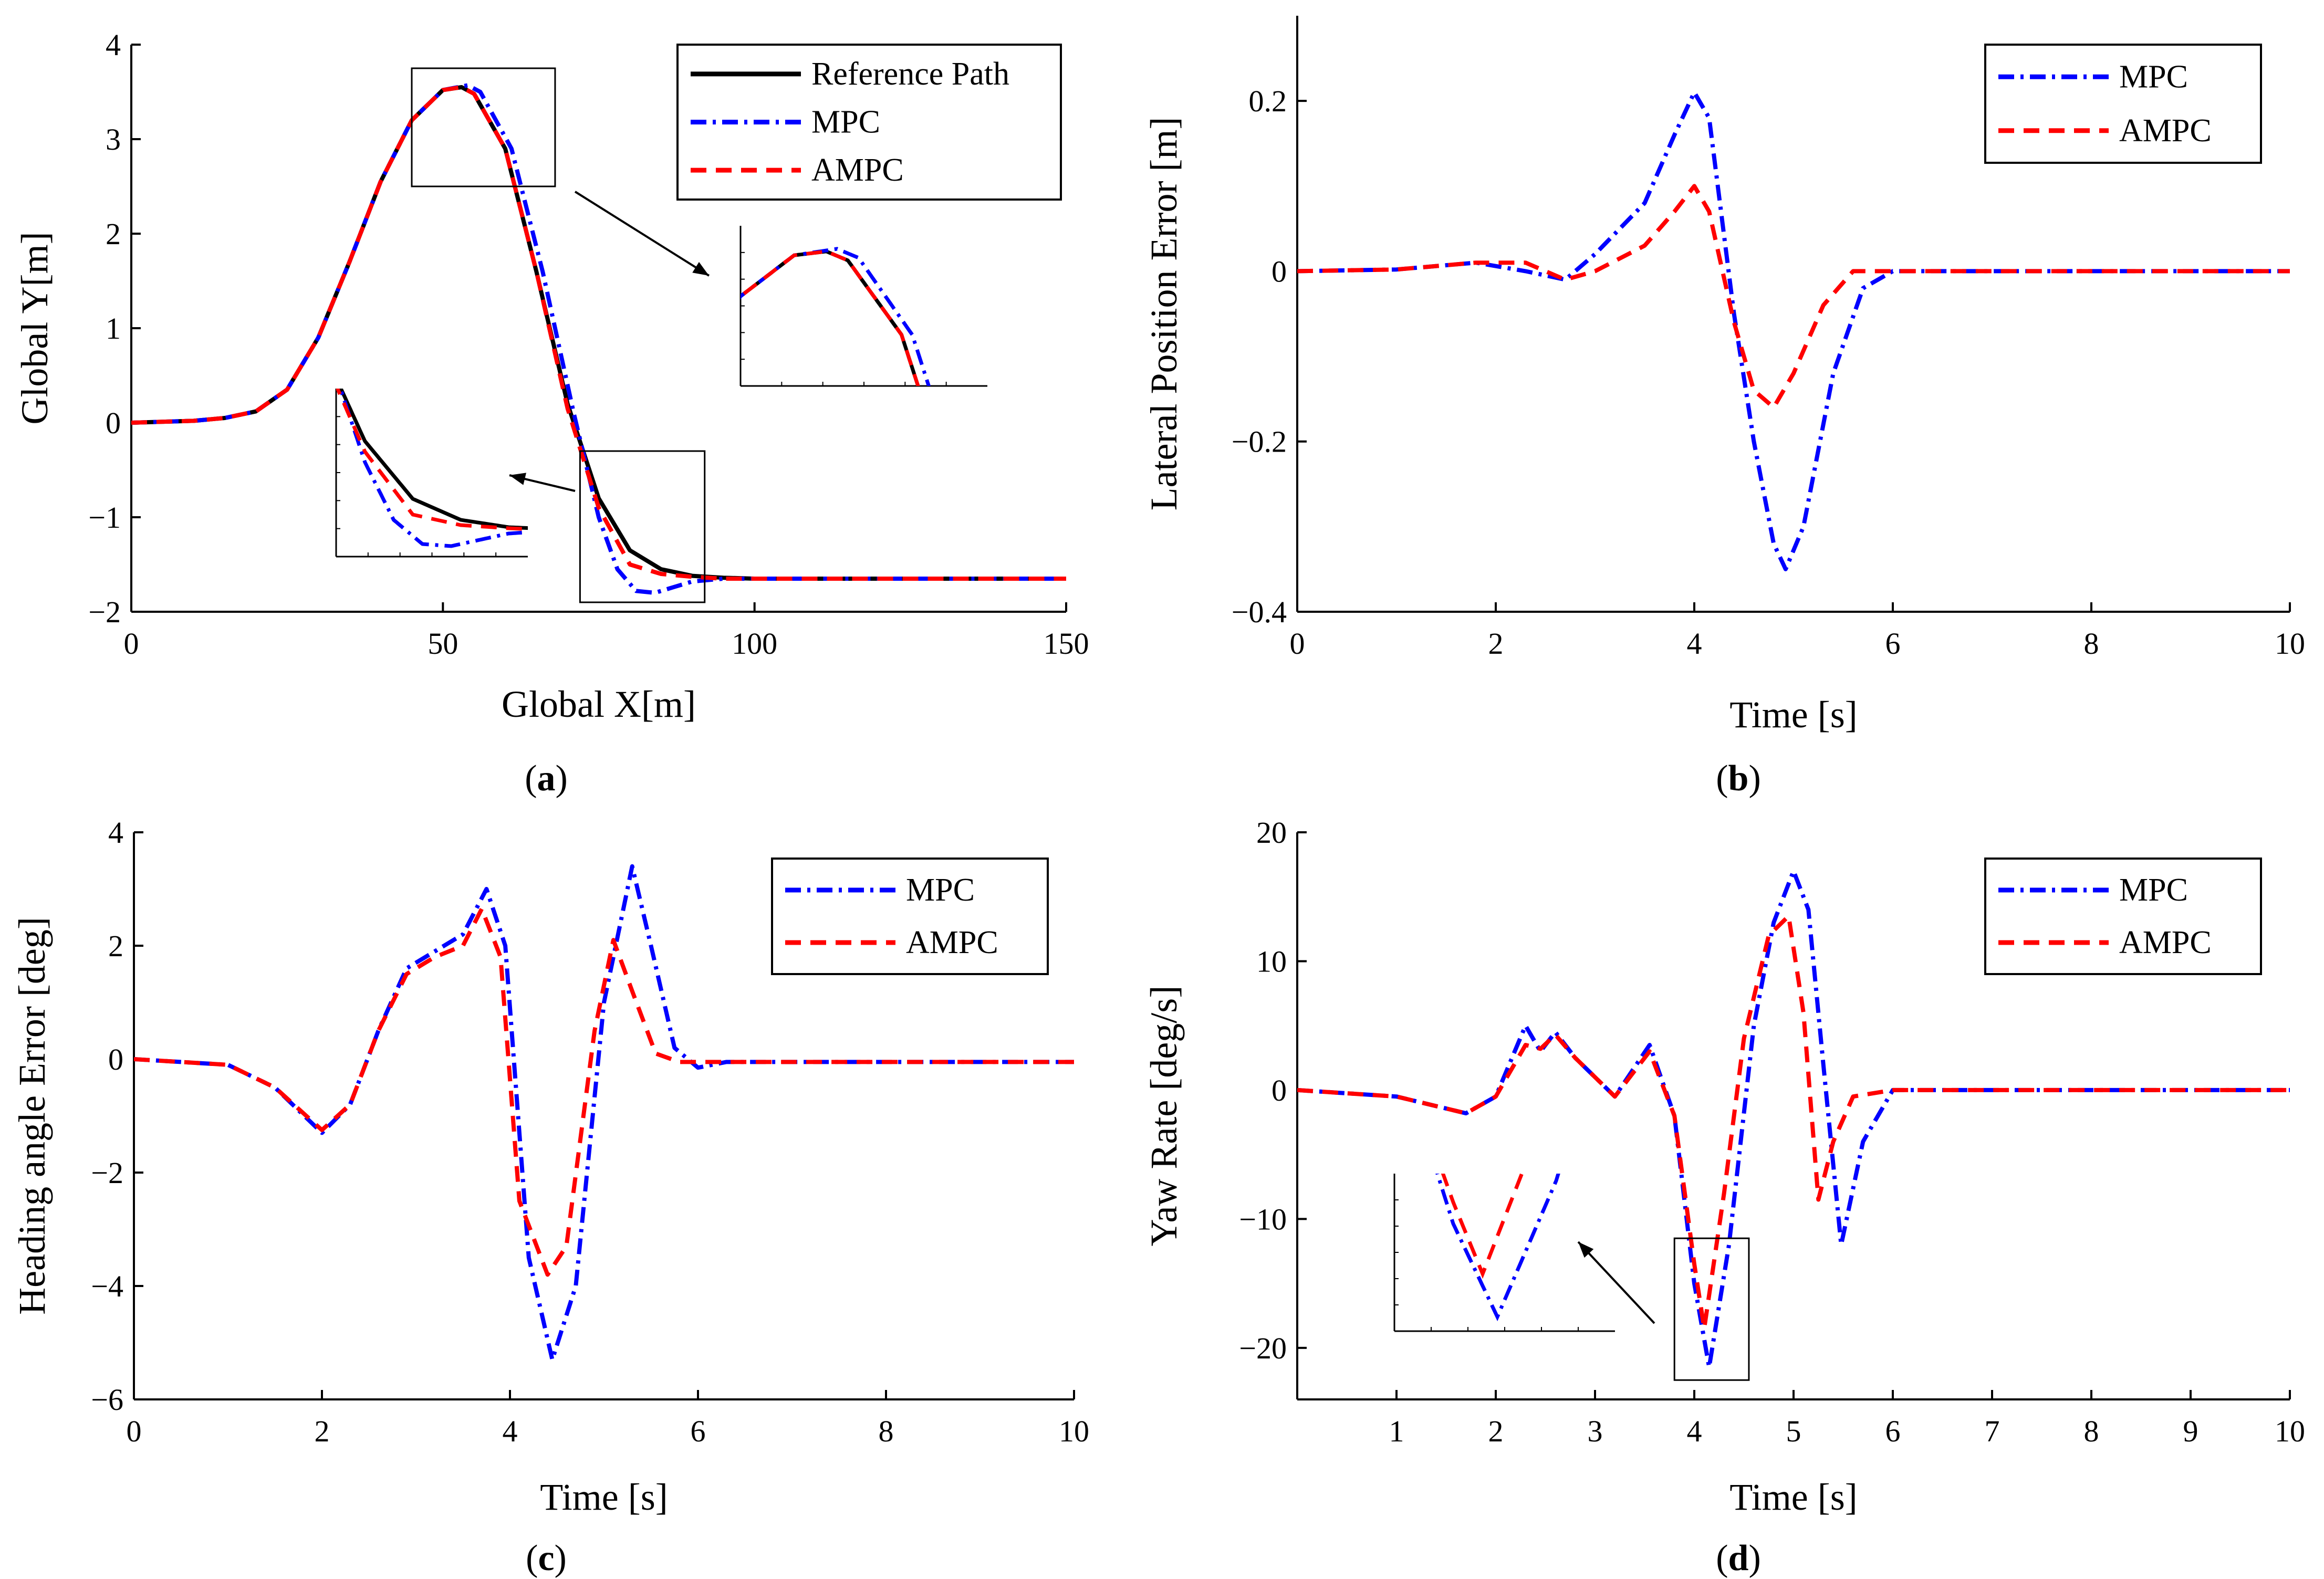 This screenshot has width=2324, height=1579. I want to click on panel-caption: (b), so click(1739, 778).